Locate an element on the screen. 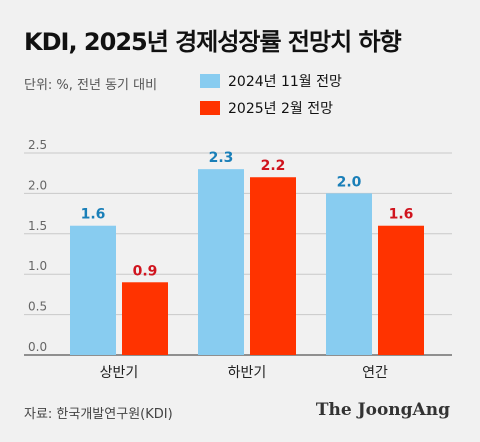 This screenshot has height=442, width=480. y-tick-label: 2.5 is located at coordinates (37, 145).